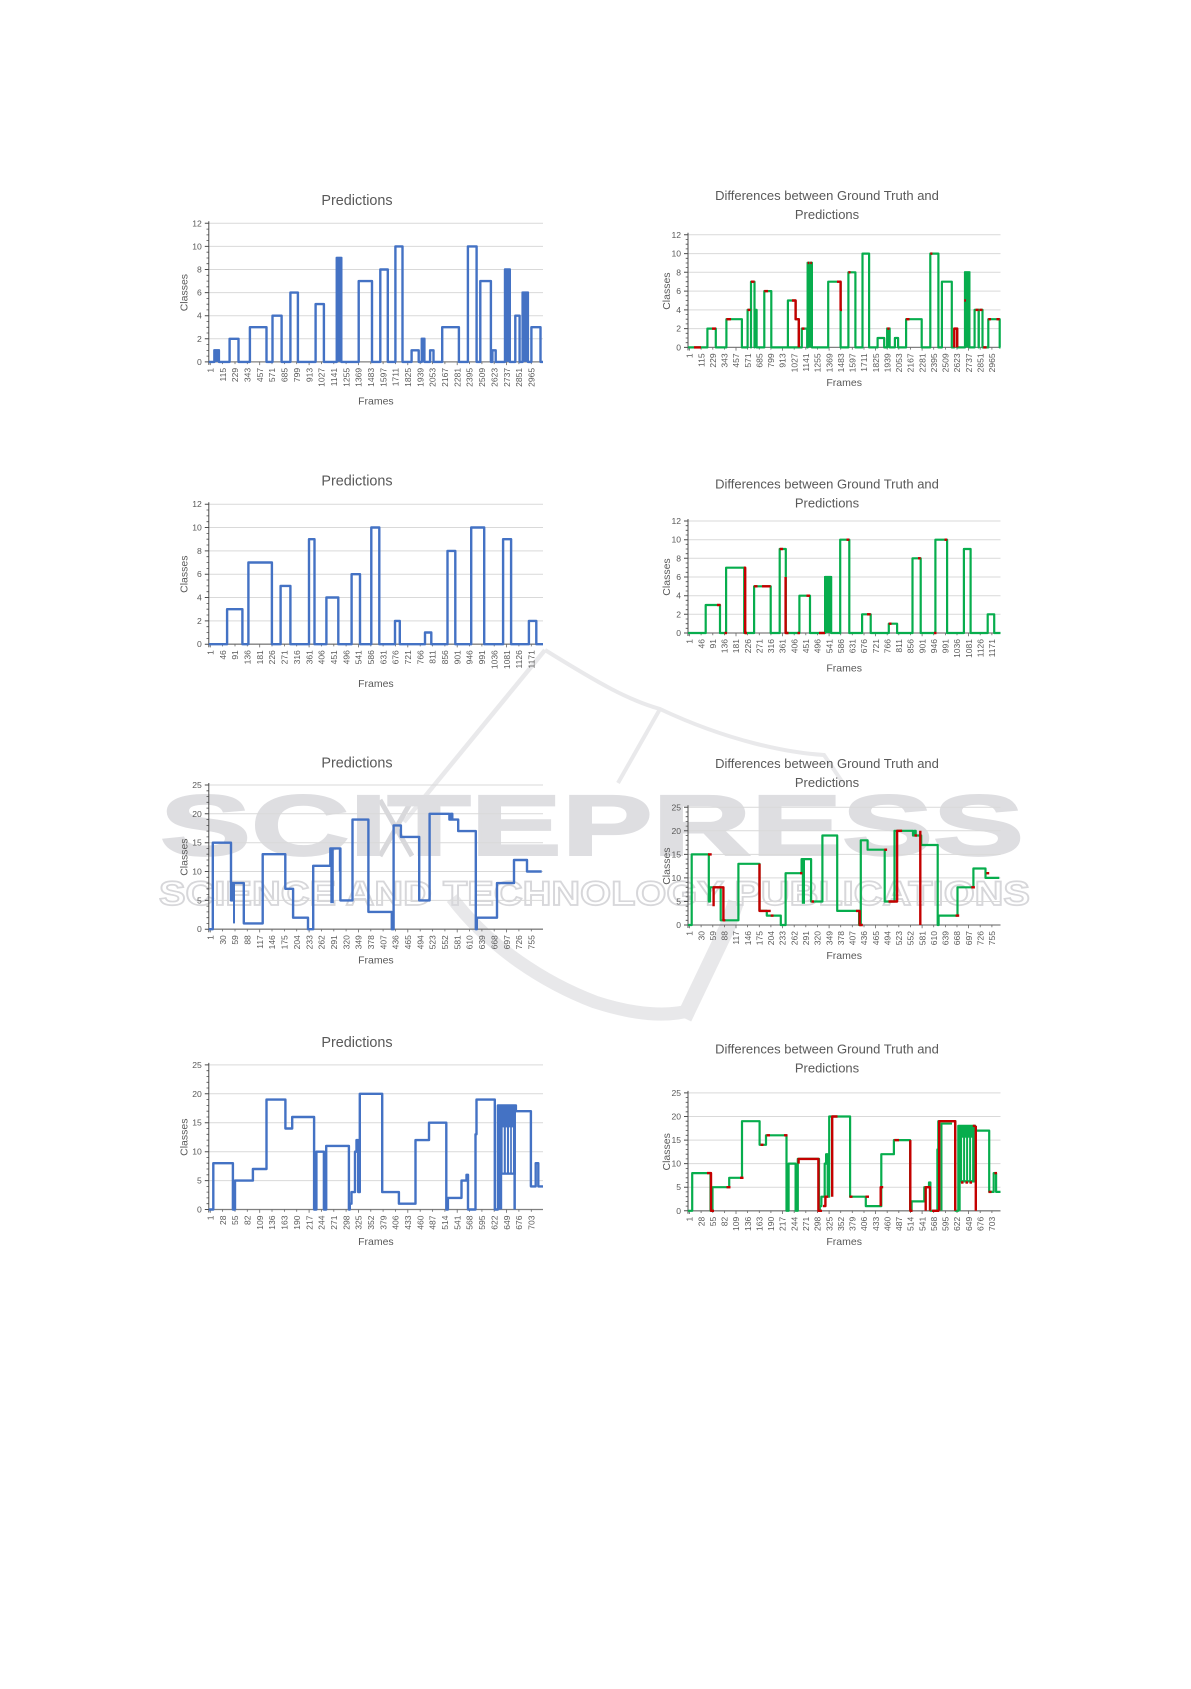  Describe the element at coordinates (494, 377) in the screenshot. I see `svg-text: 2623` at that location.